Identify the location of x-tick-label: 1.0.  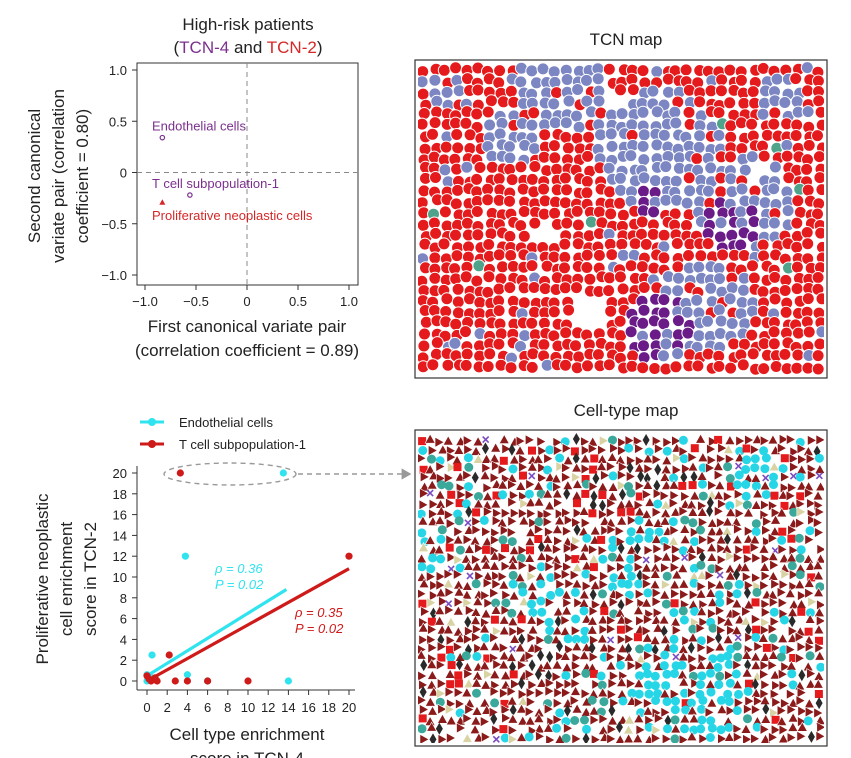
(349, 301).